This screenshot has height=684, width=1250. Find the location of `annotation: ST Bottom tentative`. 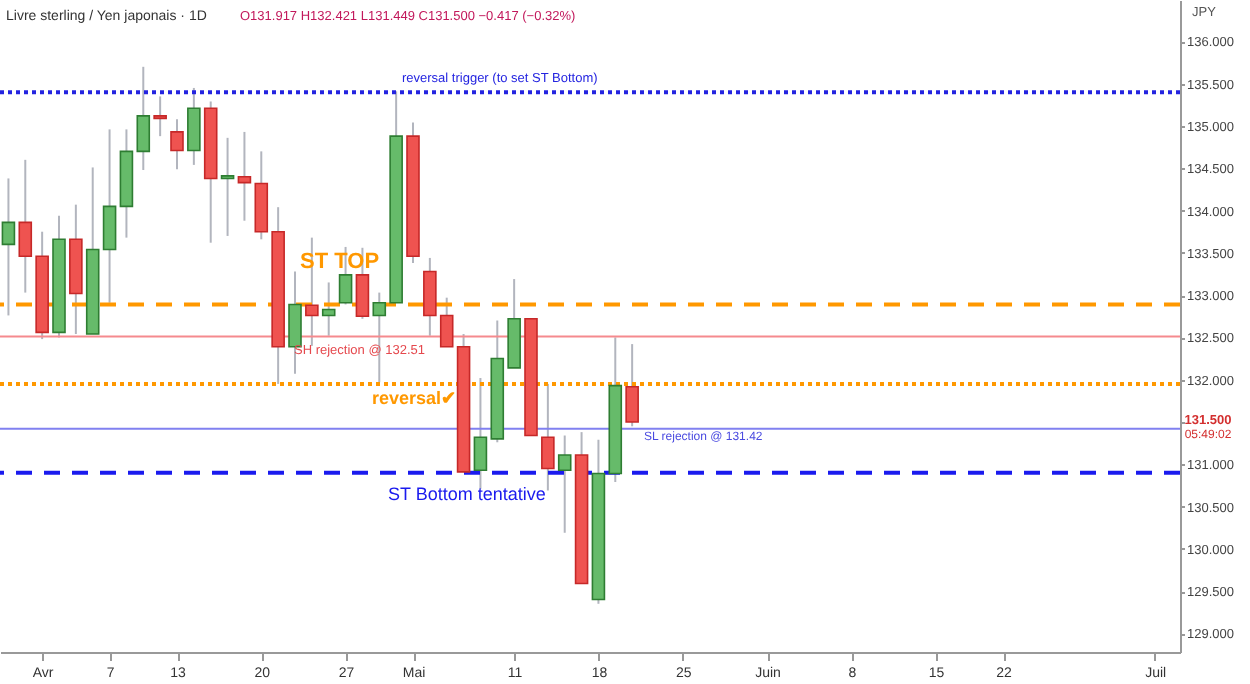

annotation: ST Bottom tentative is located at coordinates (467, 494).